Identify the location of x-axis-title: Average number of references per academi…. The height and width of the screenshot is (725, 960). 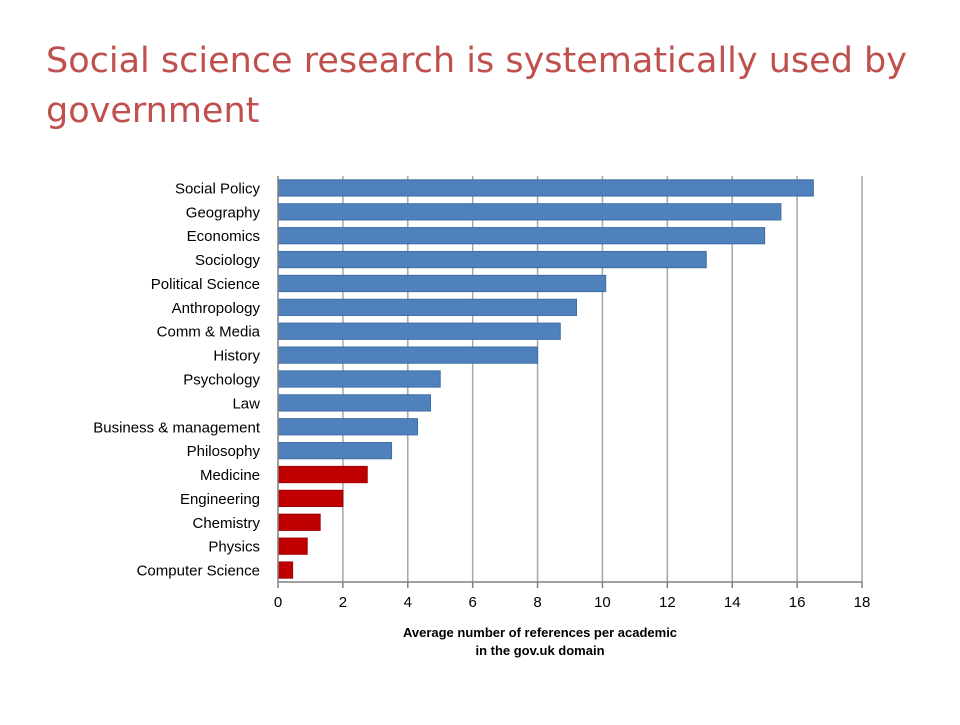
(540, 641).